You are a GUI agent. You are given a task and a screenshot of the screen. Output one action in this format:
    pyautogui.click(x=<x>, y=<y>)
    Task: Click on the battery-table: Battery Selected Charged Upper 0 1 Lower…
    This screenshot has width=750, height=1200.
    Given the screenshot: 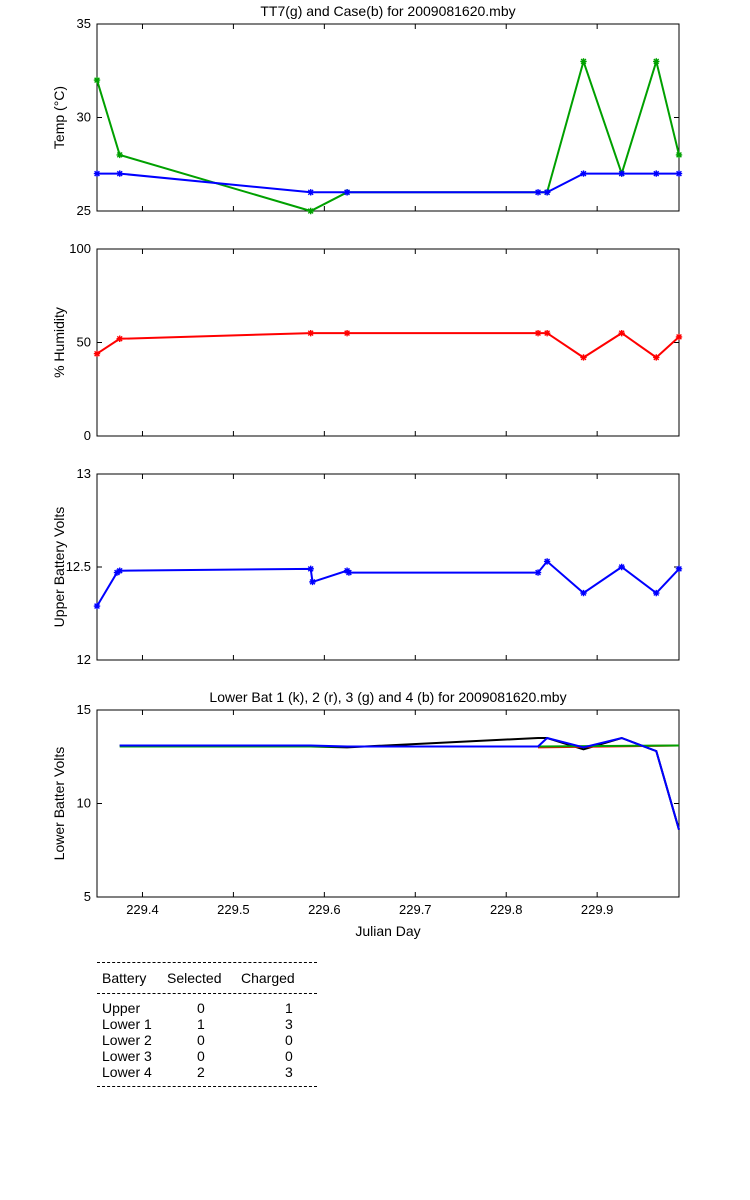 What is the action you would take?
    pyautogui.click(x=207, y=1024)
    